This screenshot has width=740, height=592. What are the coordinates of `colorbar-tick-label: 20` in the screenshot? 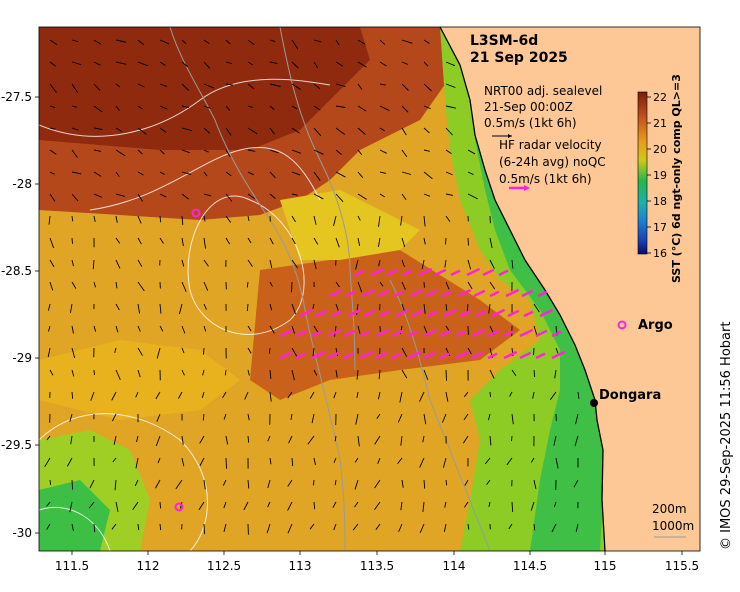 It's located at (660, 149).